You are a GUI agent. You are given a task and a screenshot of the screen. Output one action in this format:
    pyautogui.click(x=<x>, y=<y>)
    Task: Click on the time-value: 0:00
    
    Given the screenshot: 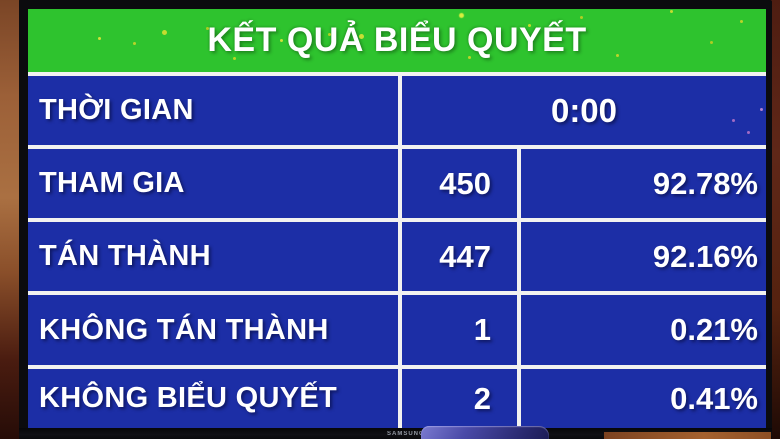 What is the action you would take?
    pyautogui.click(x=584, y=110)
    